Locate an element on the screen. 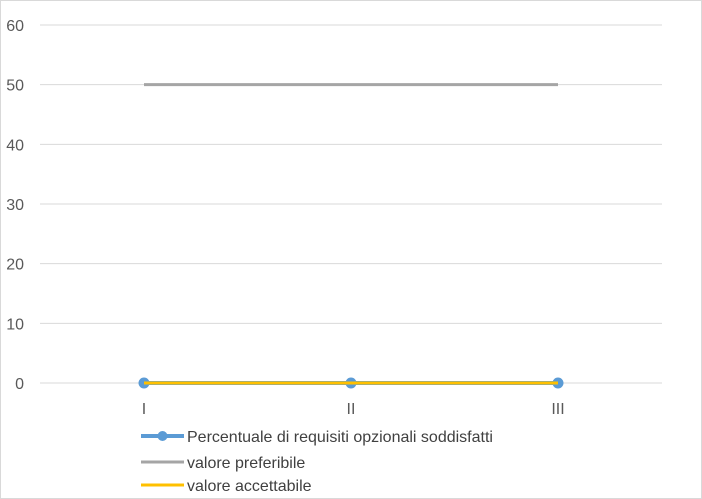 This screenshot has height=499, width=702. y-axis: 0 10 20 30 40 50 60 is located at coordinates (15, 205).